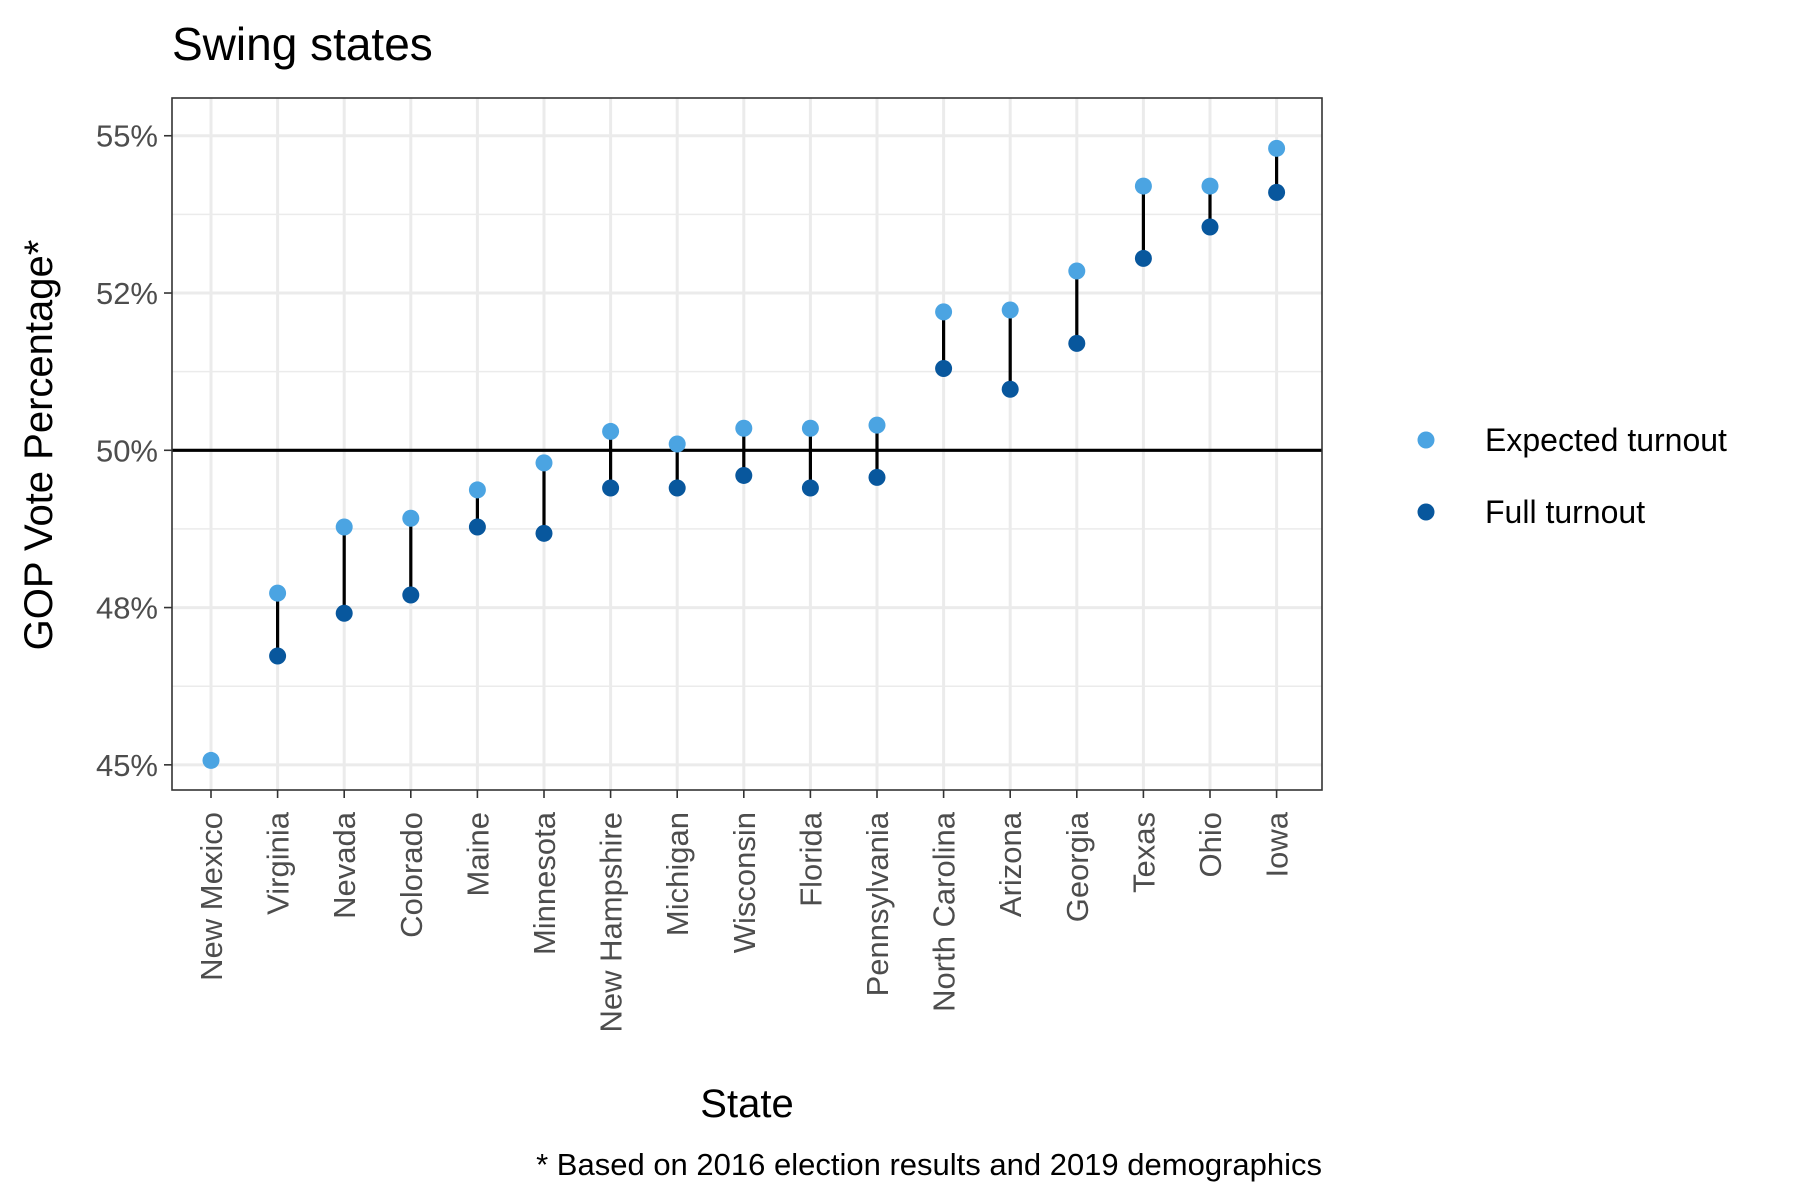 The width and height of the screenshot is (1800, 1200). Describe the element at coordinates (1572, 476) in the screenshot. I see `legend: Expected turnout Full turnout` at that location.